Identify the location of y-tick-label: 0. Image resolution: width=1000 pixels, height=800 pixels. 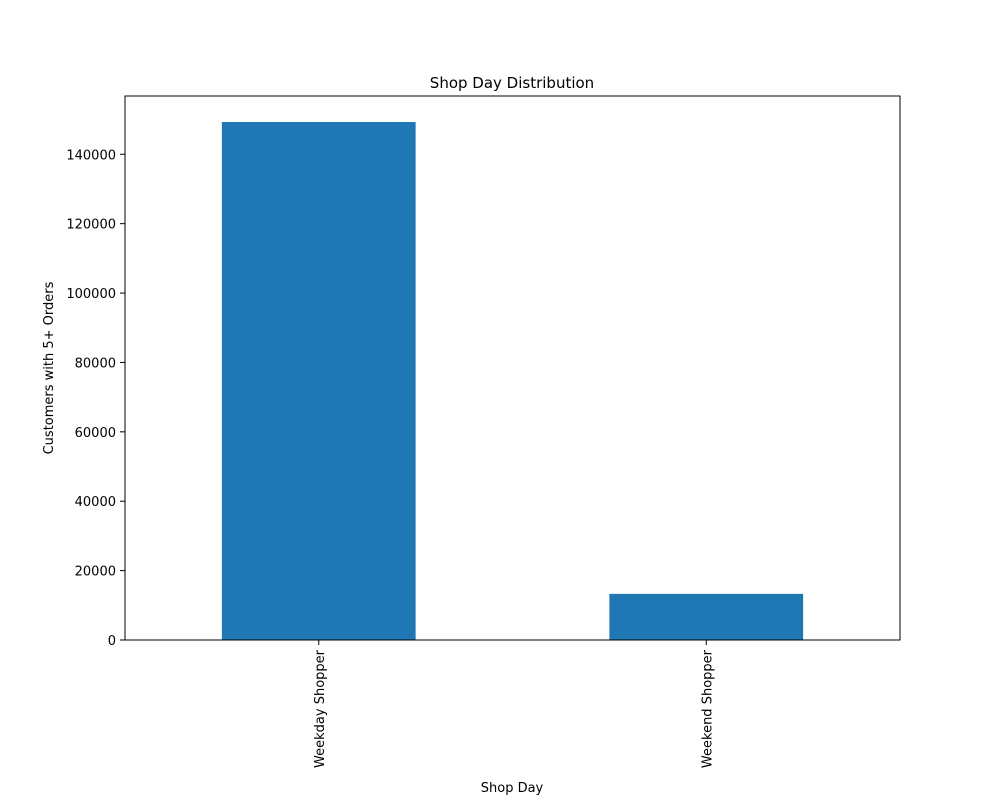
(112, 641).